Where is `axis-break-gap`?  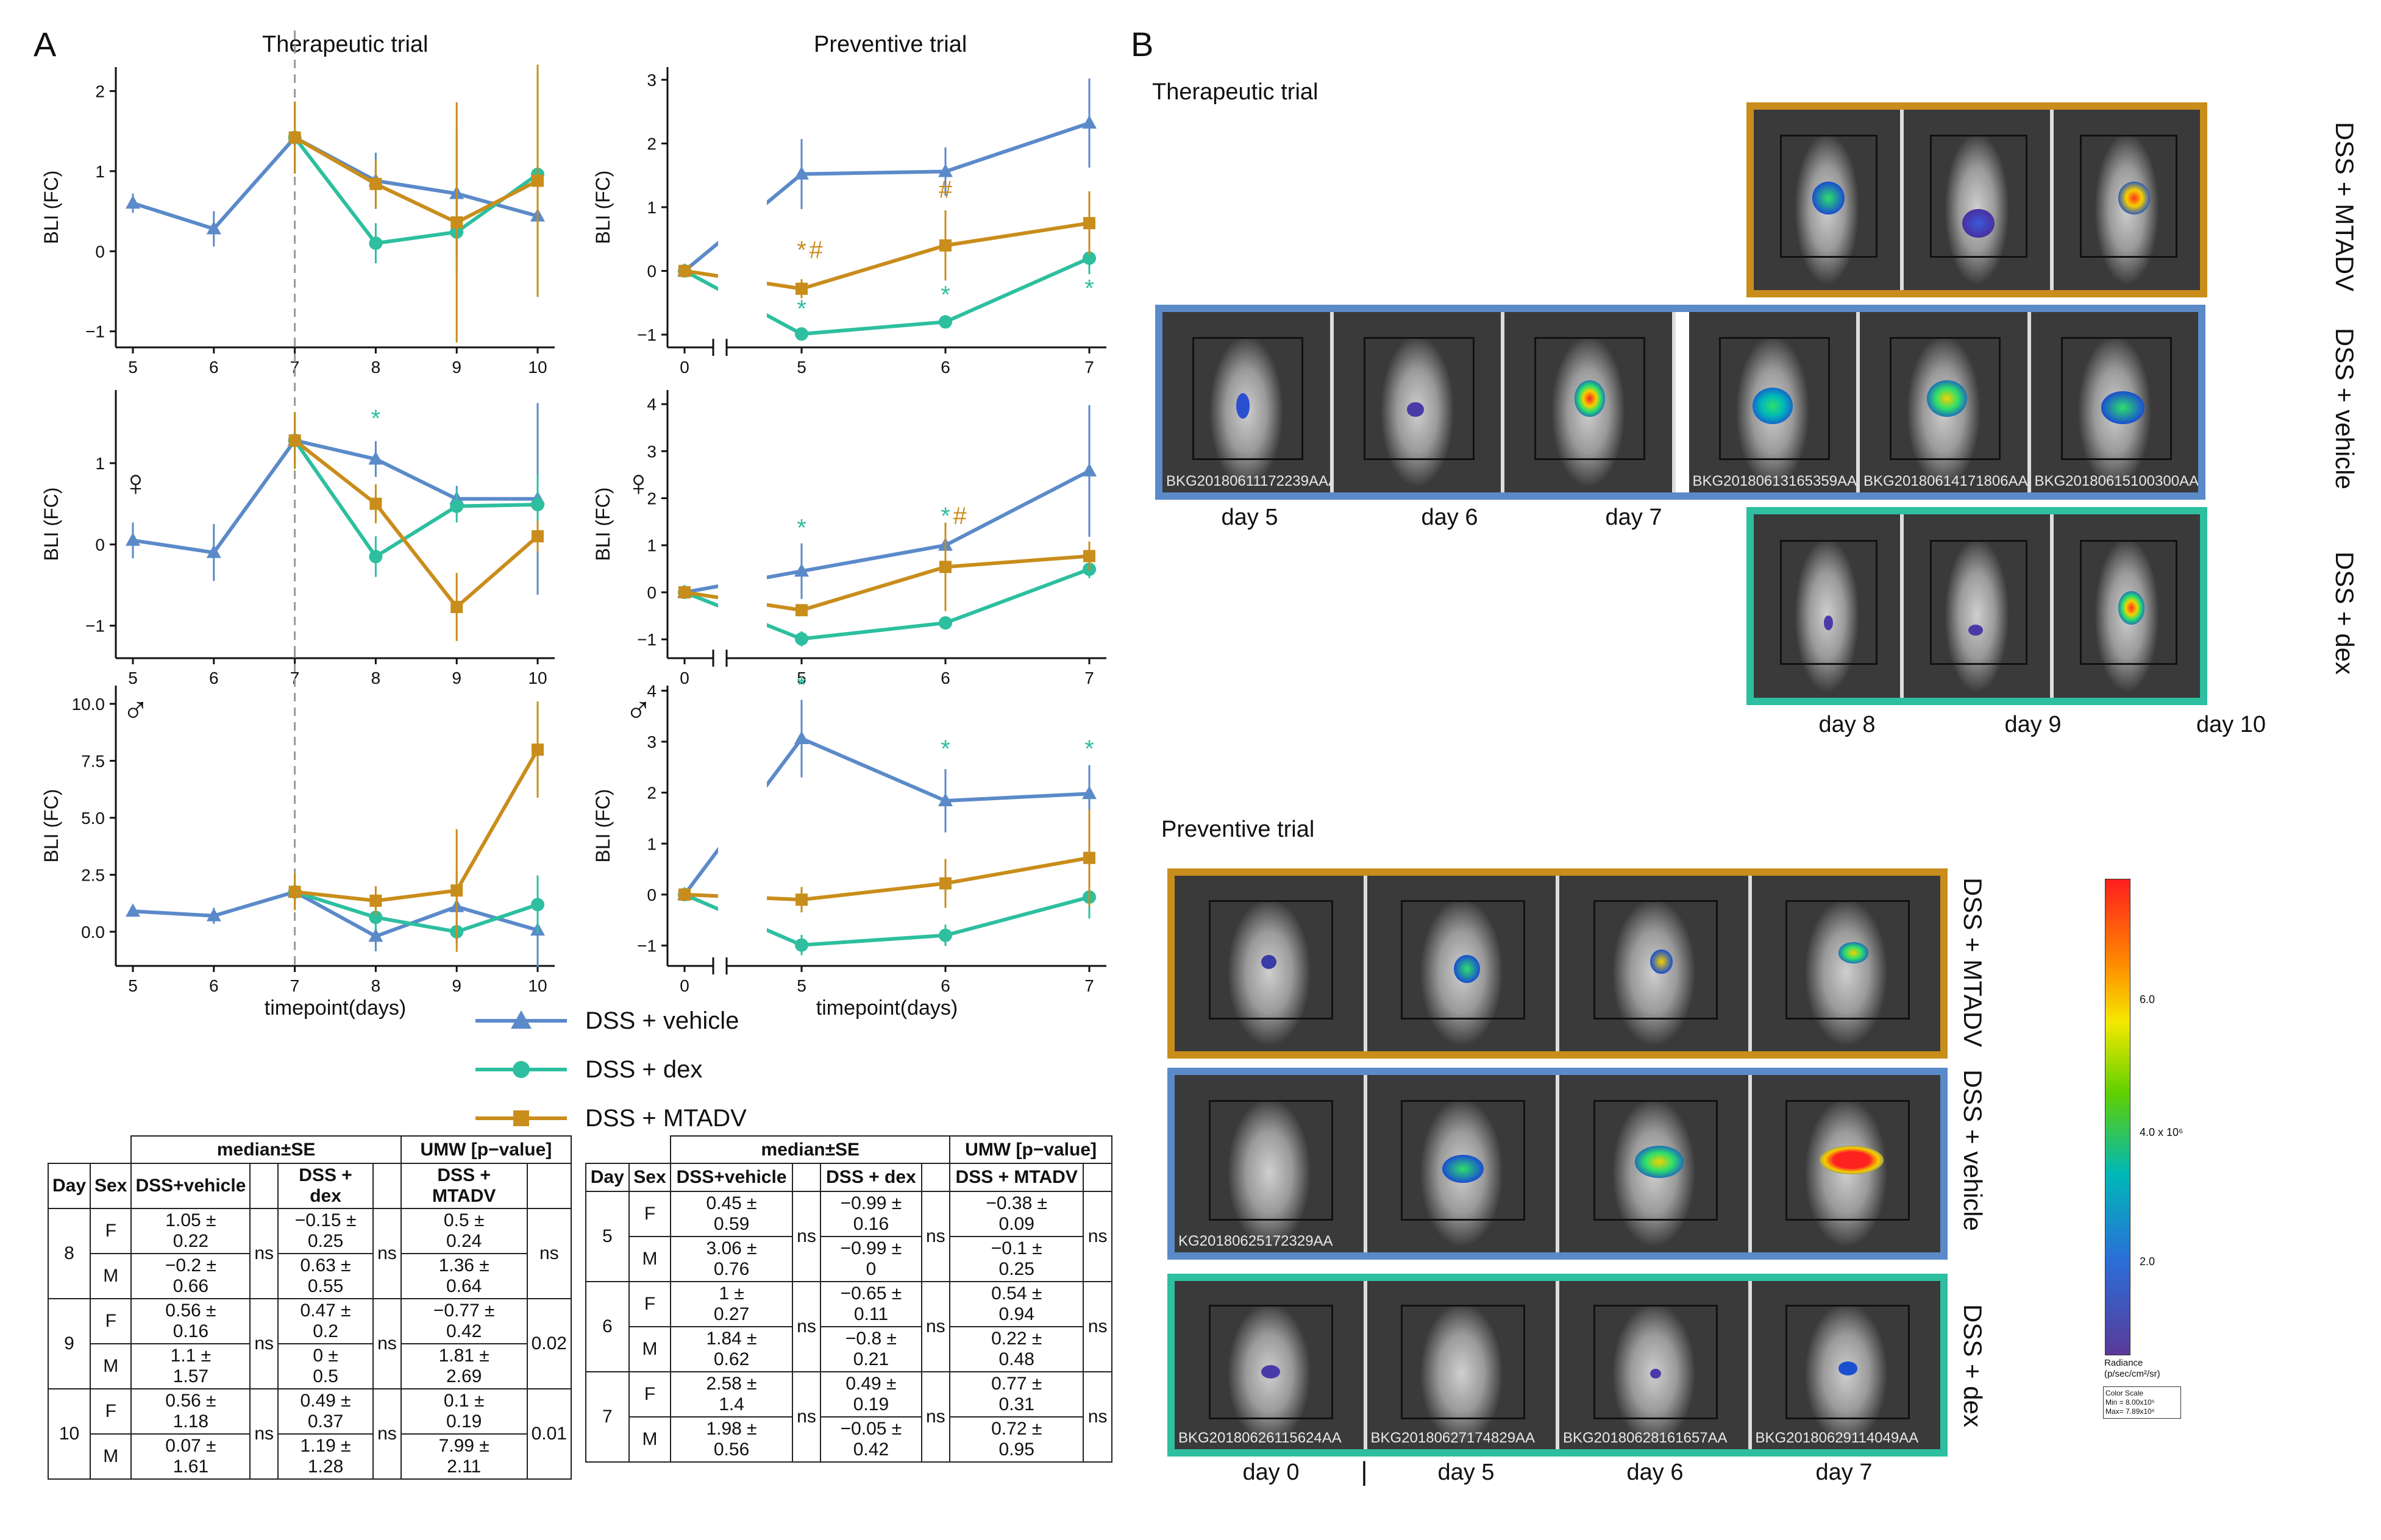 axis-break-gap is located at coordinates (720, 965).